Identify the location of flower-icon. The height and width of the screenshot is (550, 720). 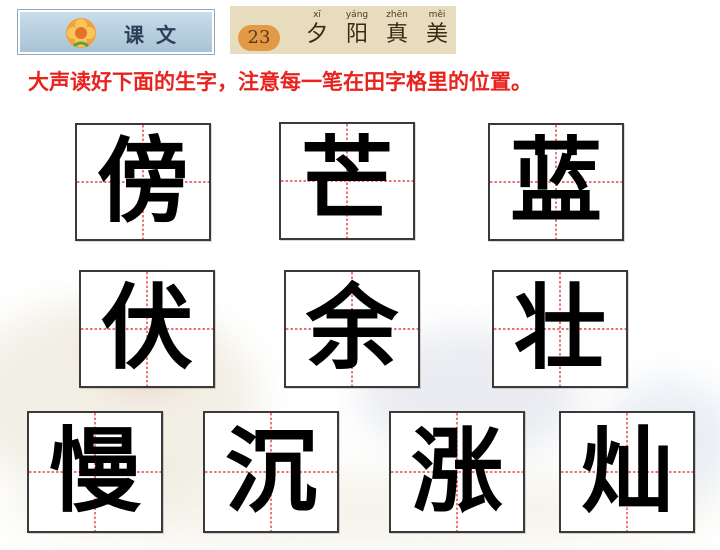
(81, 33).